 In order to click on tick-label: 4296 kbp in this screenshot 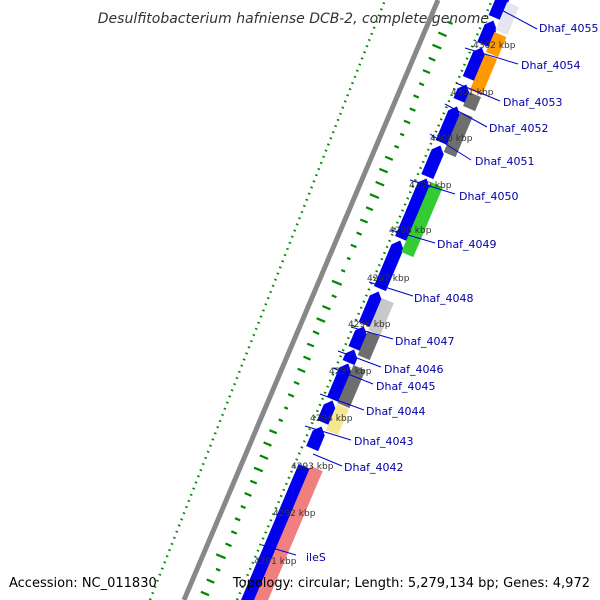, I will do `click(369, 325)`.